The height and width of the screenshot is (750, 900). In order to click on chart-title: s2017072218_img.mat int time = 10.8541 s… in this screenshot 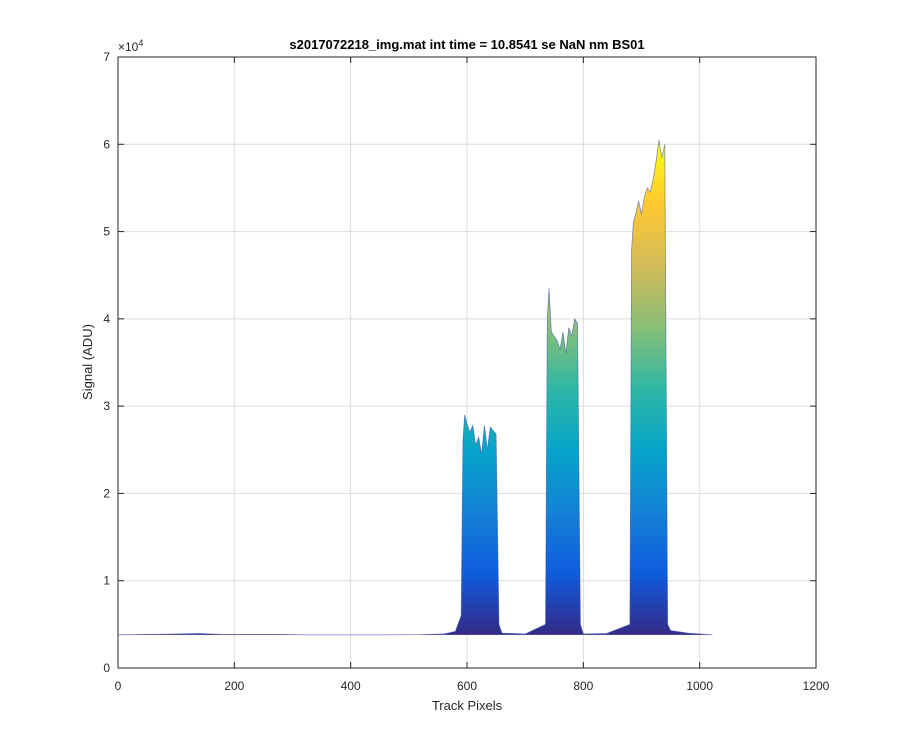, I will do `click(466, 44)`.